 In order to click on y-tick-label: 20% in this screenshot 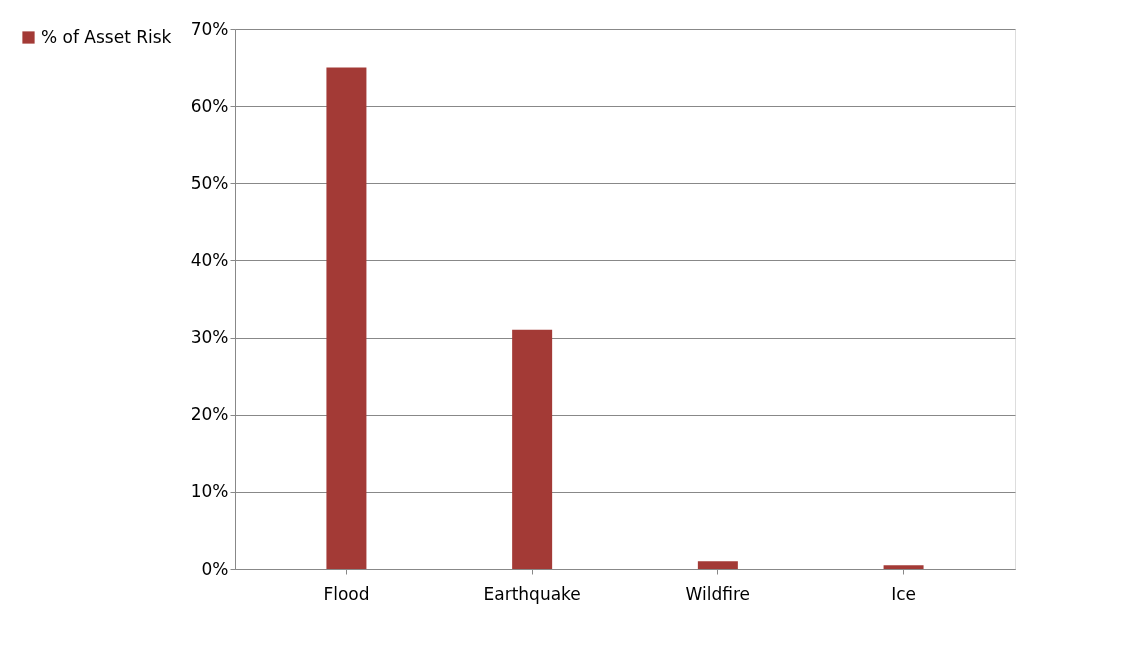, I will do `click(209, 414)`.